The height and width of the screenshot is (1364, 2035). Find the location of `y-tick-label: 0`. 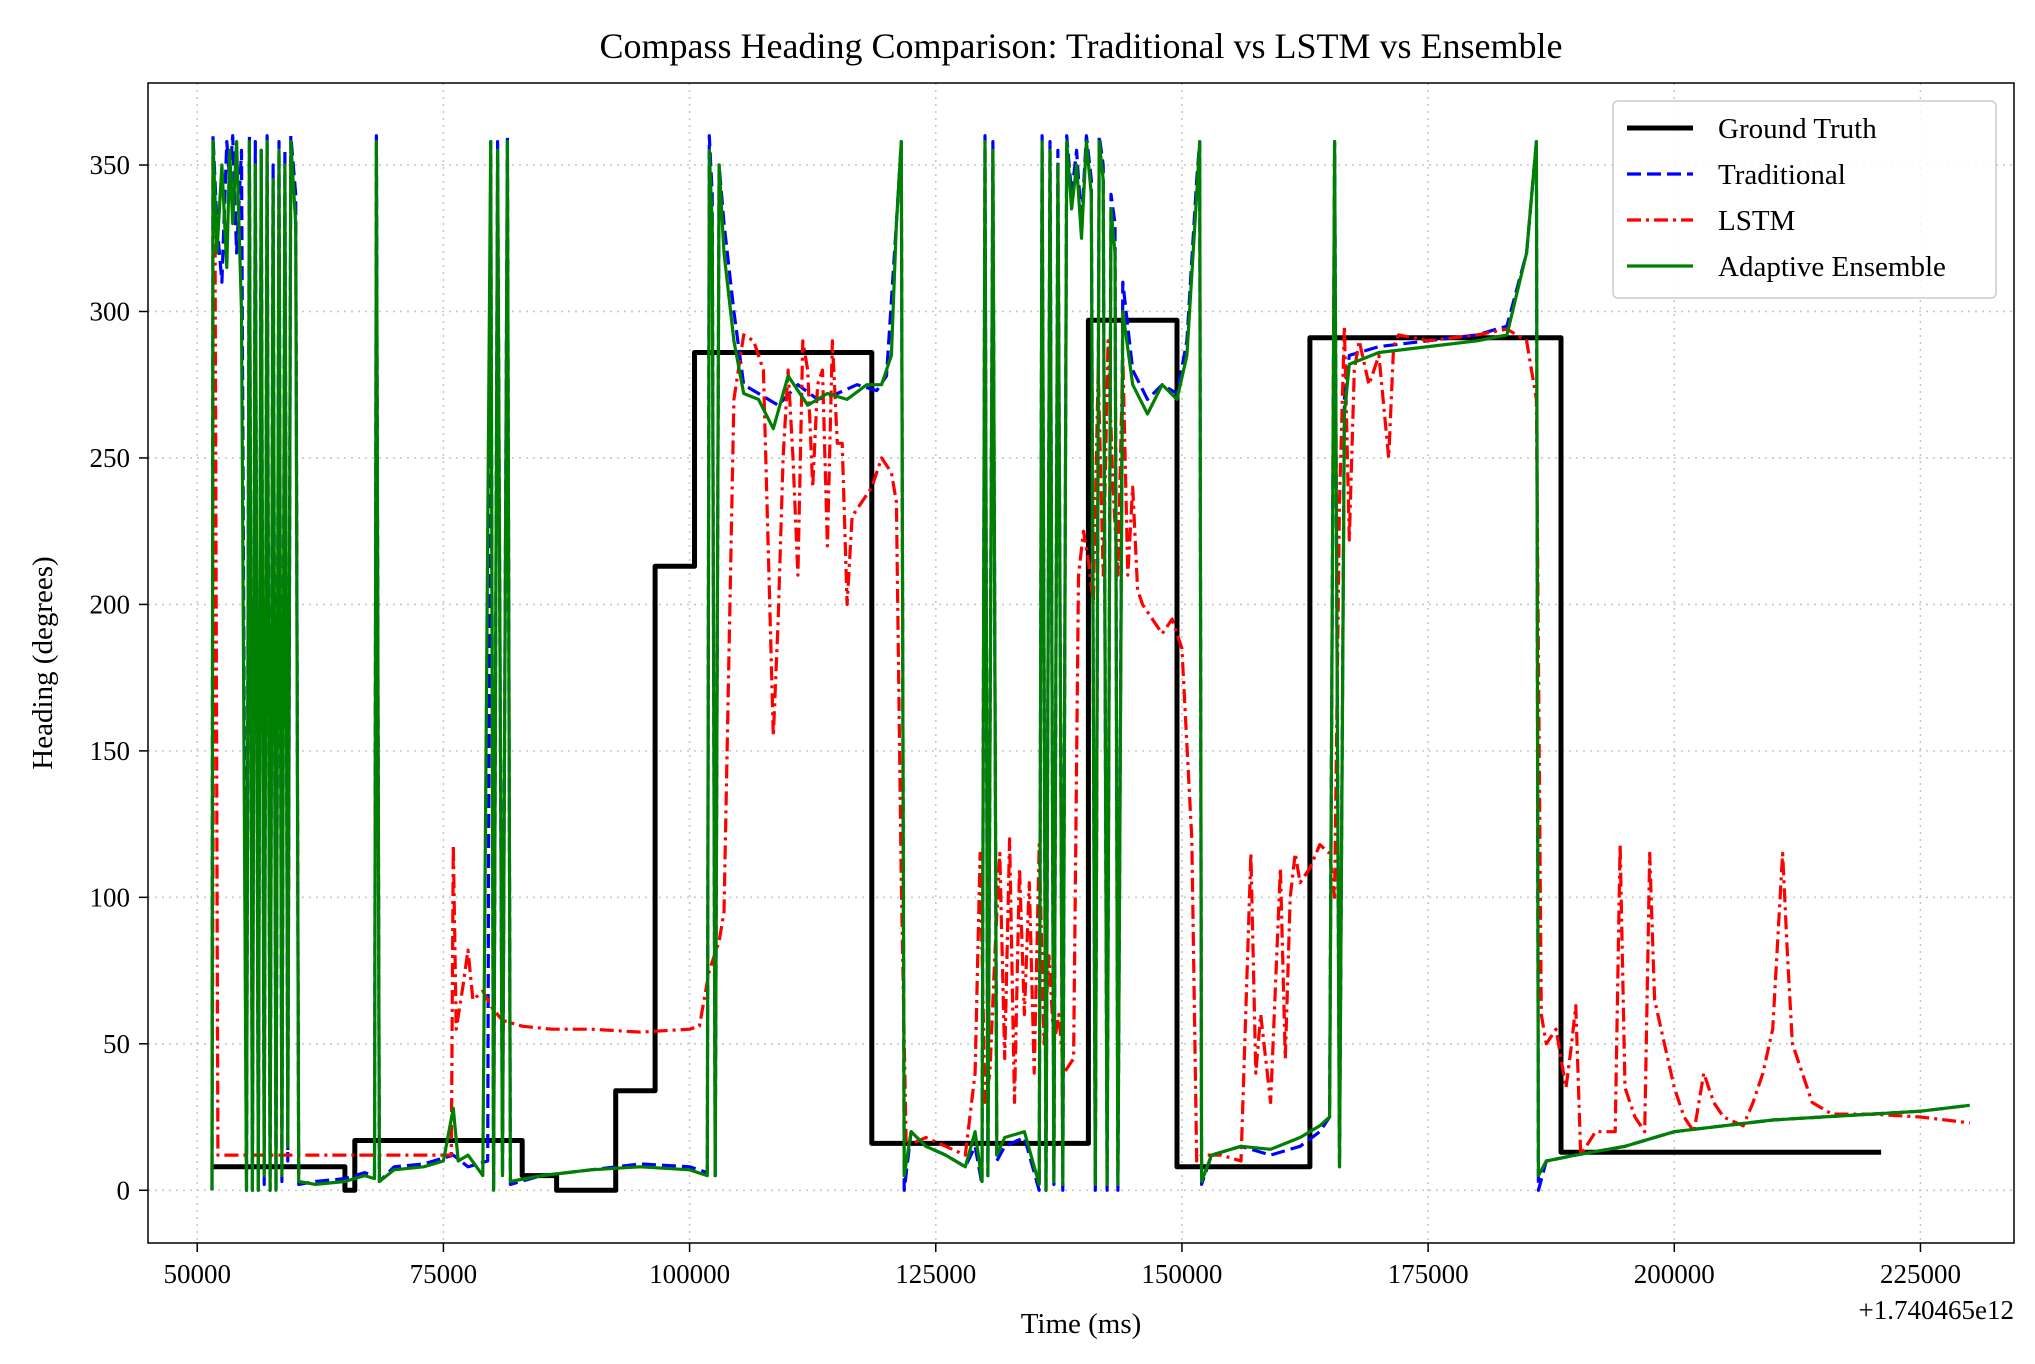

y-tick-label: 0 is located at coordinates (124, 1190).